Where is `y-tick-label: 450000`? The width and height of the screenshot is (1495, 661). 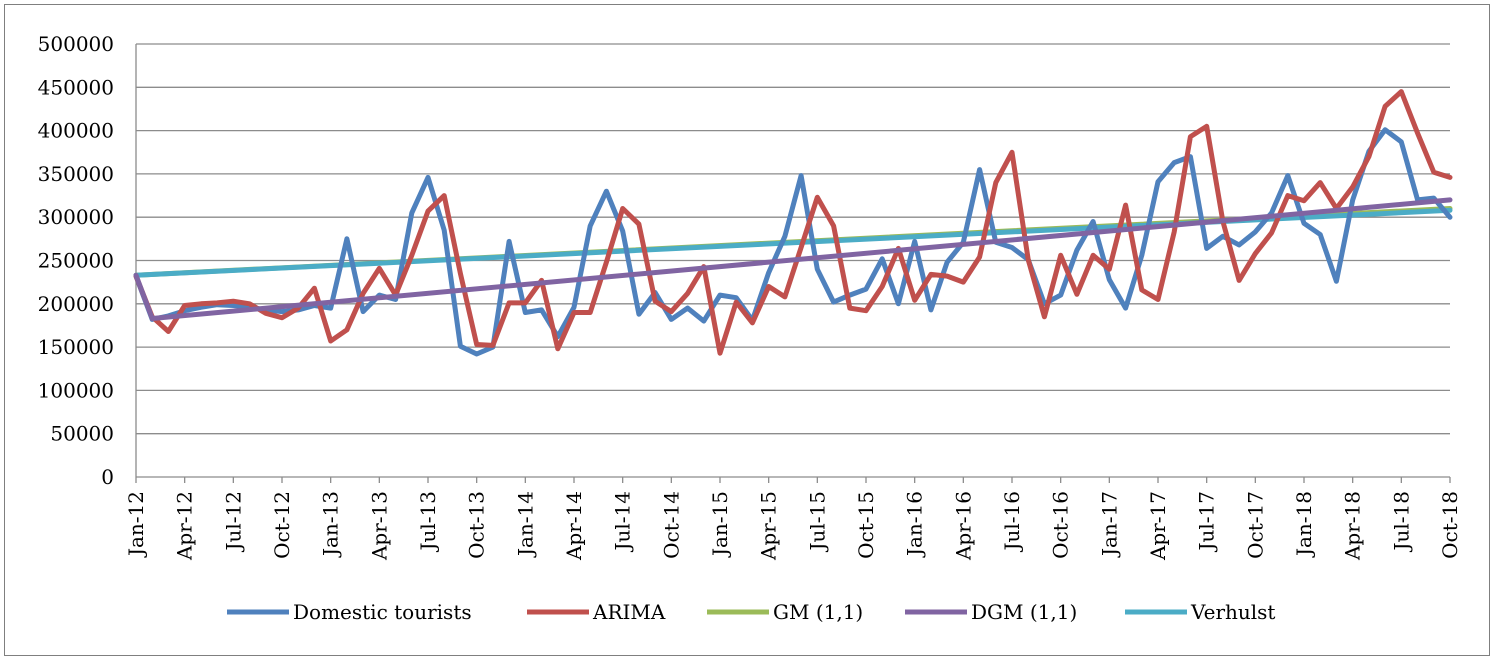 y-tick-label: 450000 is located at coordinates (76, 87).